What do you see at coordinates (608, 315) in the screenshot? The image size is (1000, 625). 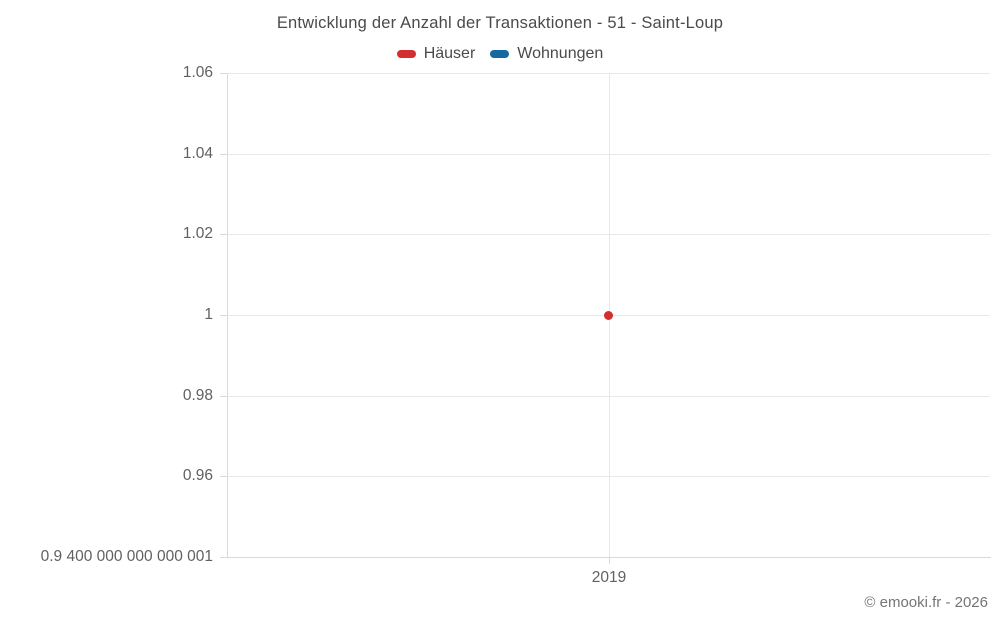 I see `data-point-häuser` at bounding box center [608, 315].